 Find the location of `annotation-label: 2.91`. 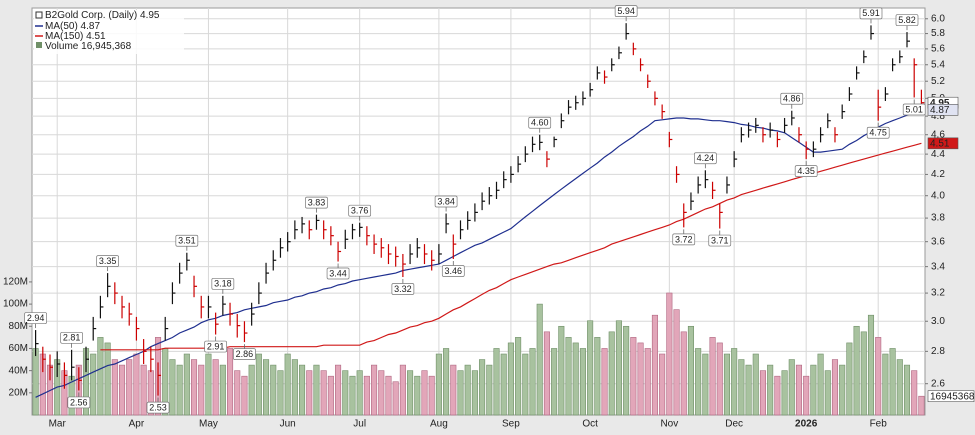

annotation-label: 2.91 is located at coordinates (216, 346).